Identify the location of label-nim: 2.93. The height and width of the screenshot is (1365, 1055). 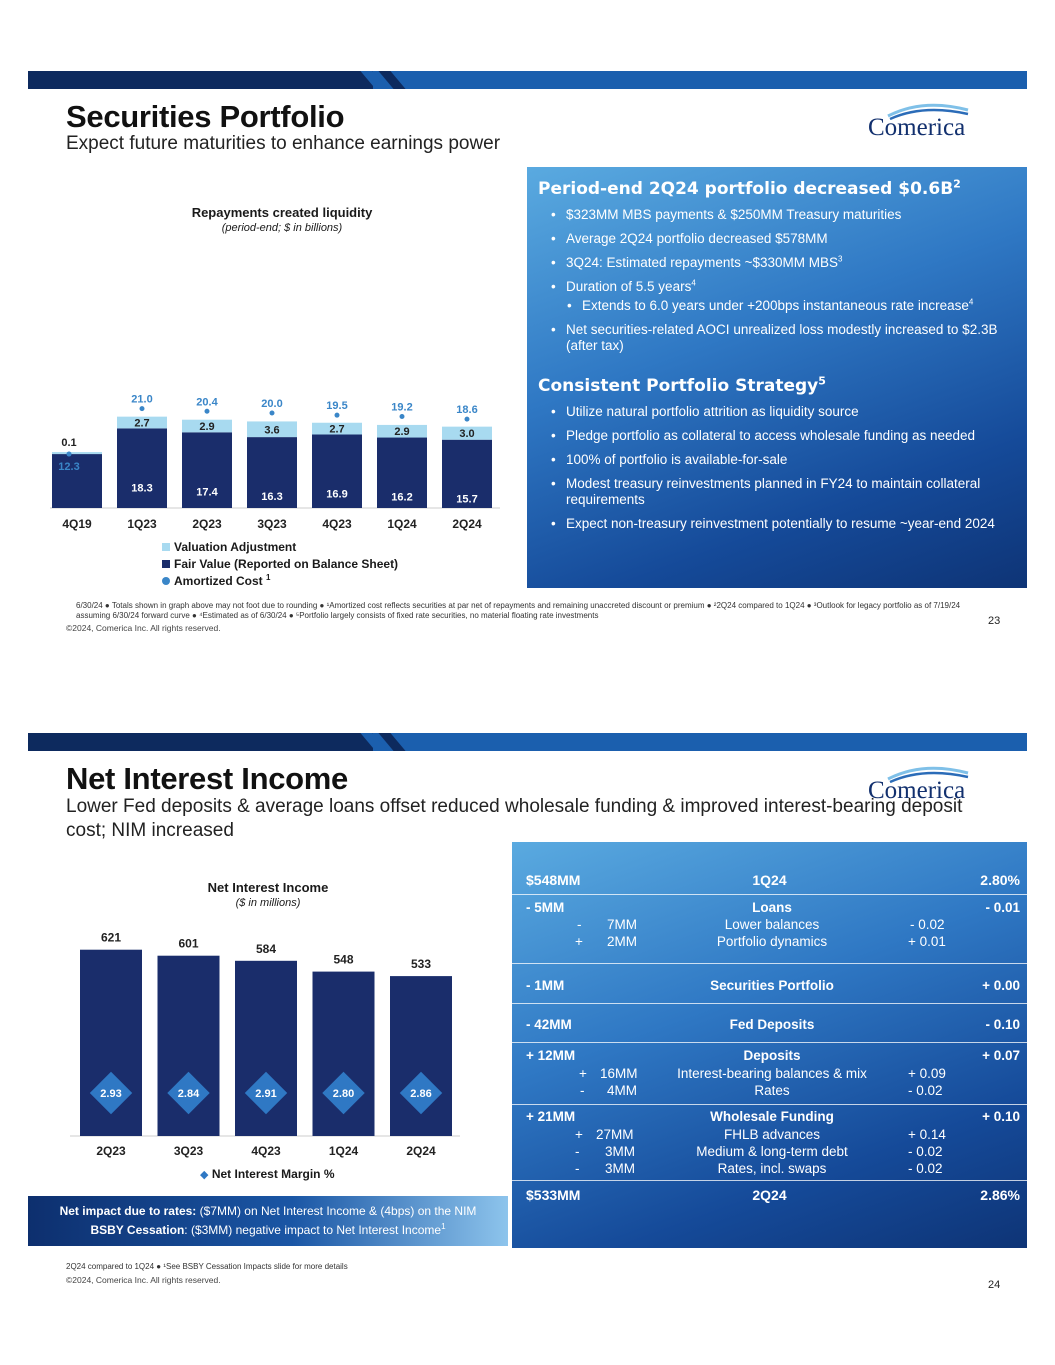
(110, 1094).